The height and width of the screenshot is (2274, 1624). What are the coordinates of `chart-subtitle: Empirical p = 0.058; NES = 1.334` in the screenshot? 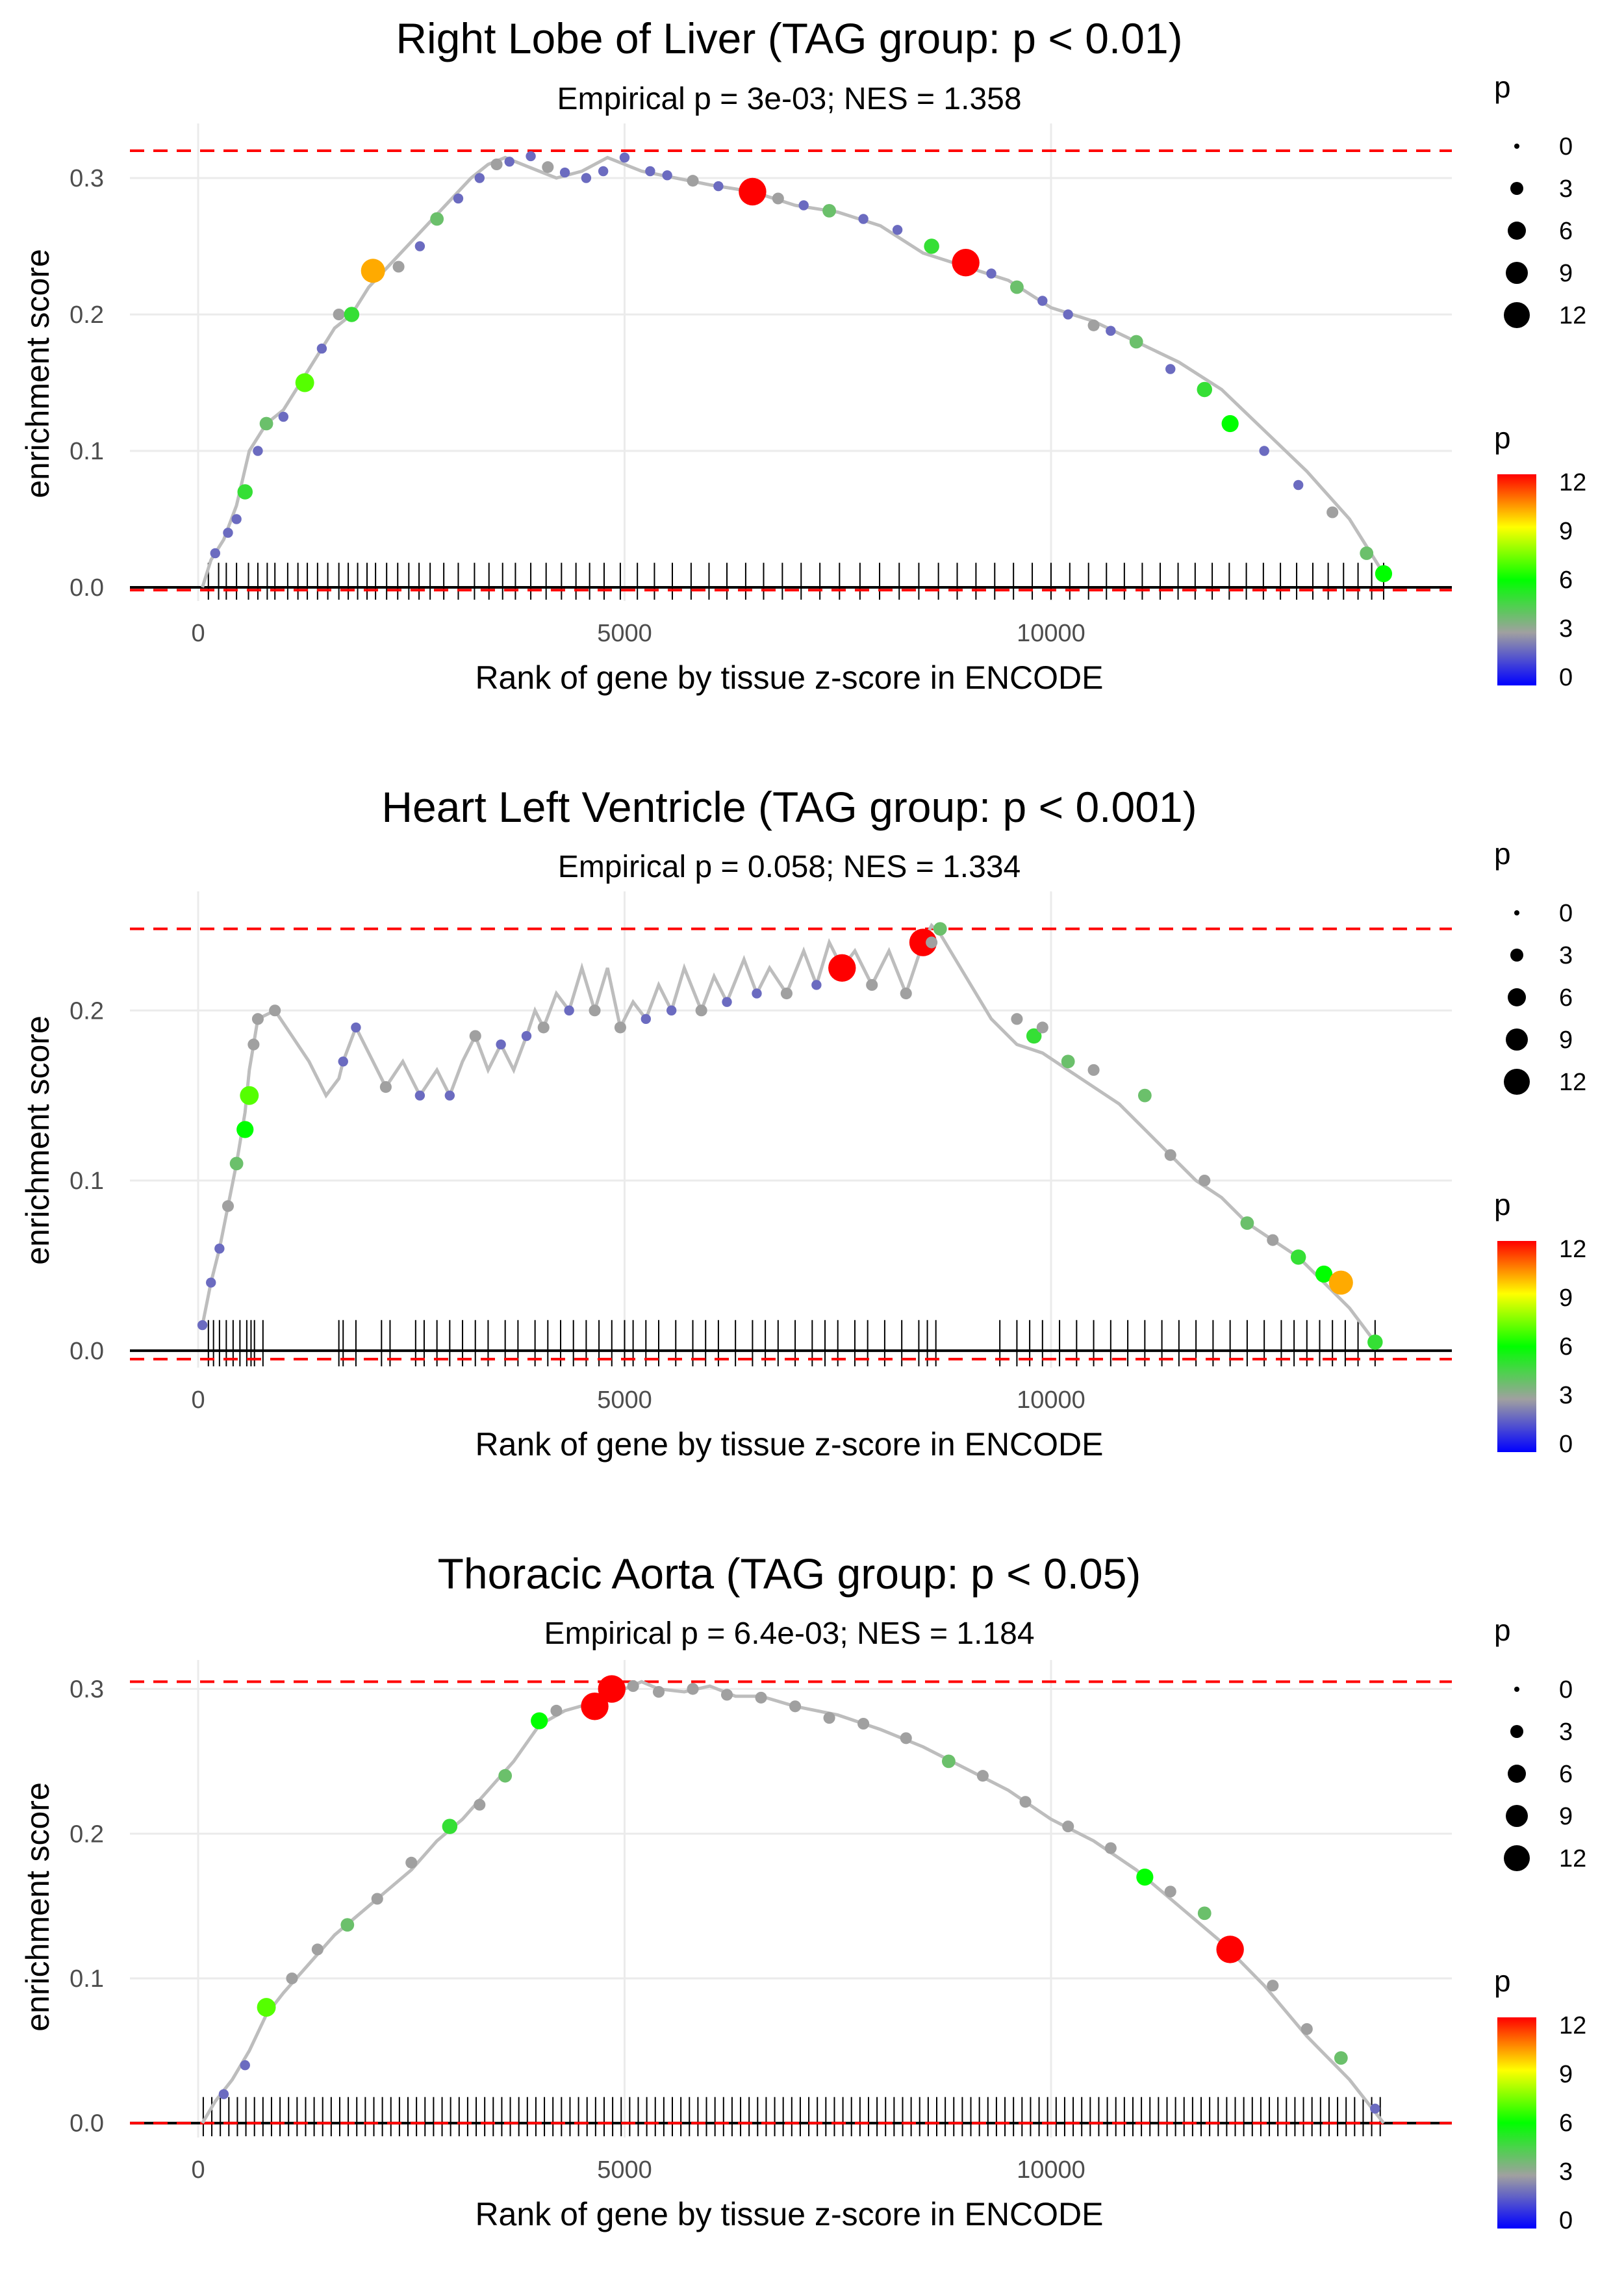 It's located at (789, 867).